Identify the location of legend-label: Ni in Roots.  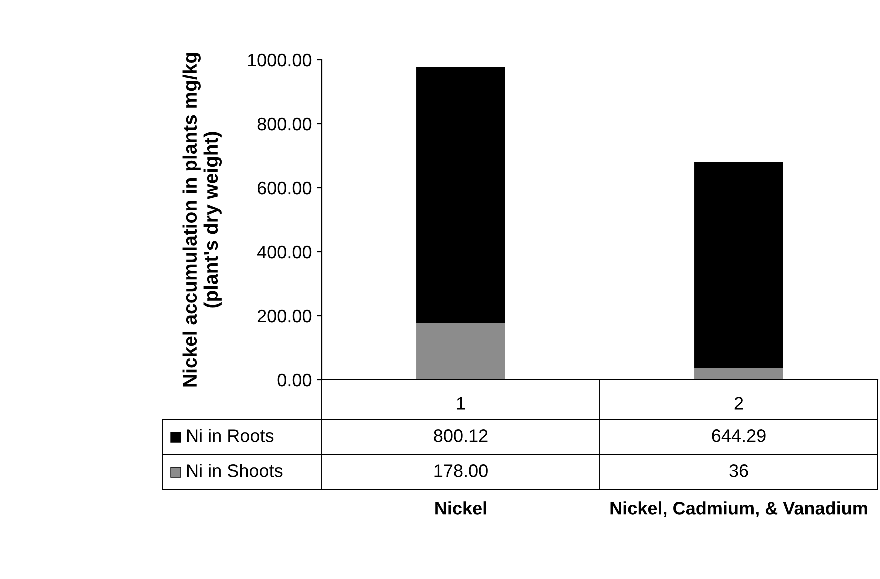
(230, 435).